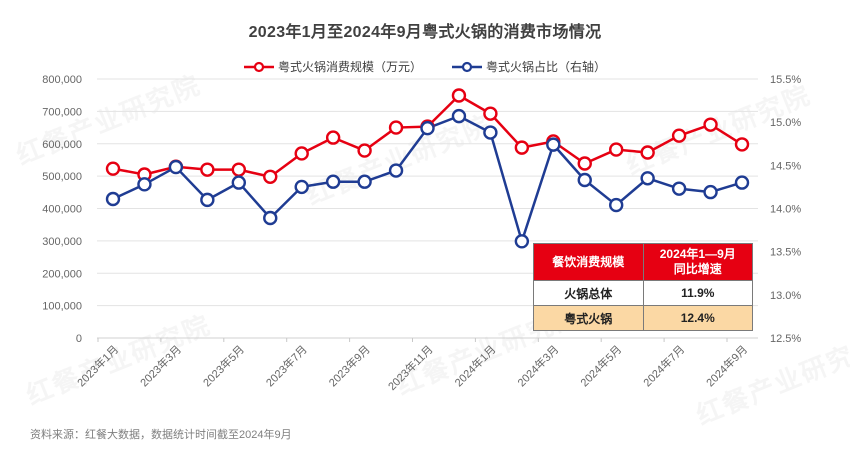 The width and height of the screenshot is (850, 452). What do you see at coordinates (425, 66) in the screenshot?
I see `chart-legend: 粤式火锅消费规模（万元） 粤式火锅占比（右轴）` at bounding box center [425, 66].